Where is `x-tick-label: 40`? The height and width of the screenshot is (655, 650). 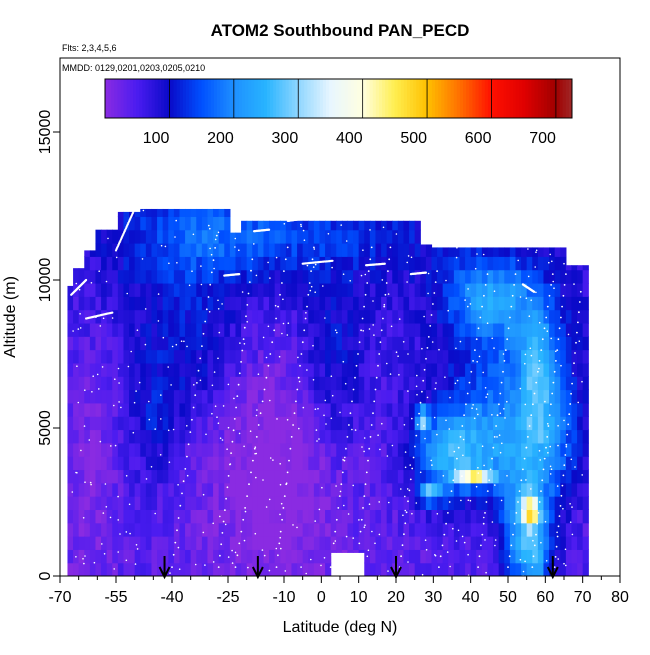 x-tick-label: 40 is located at coordinates (471, 597).